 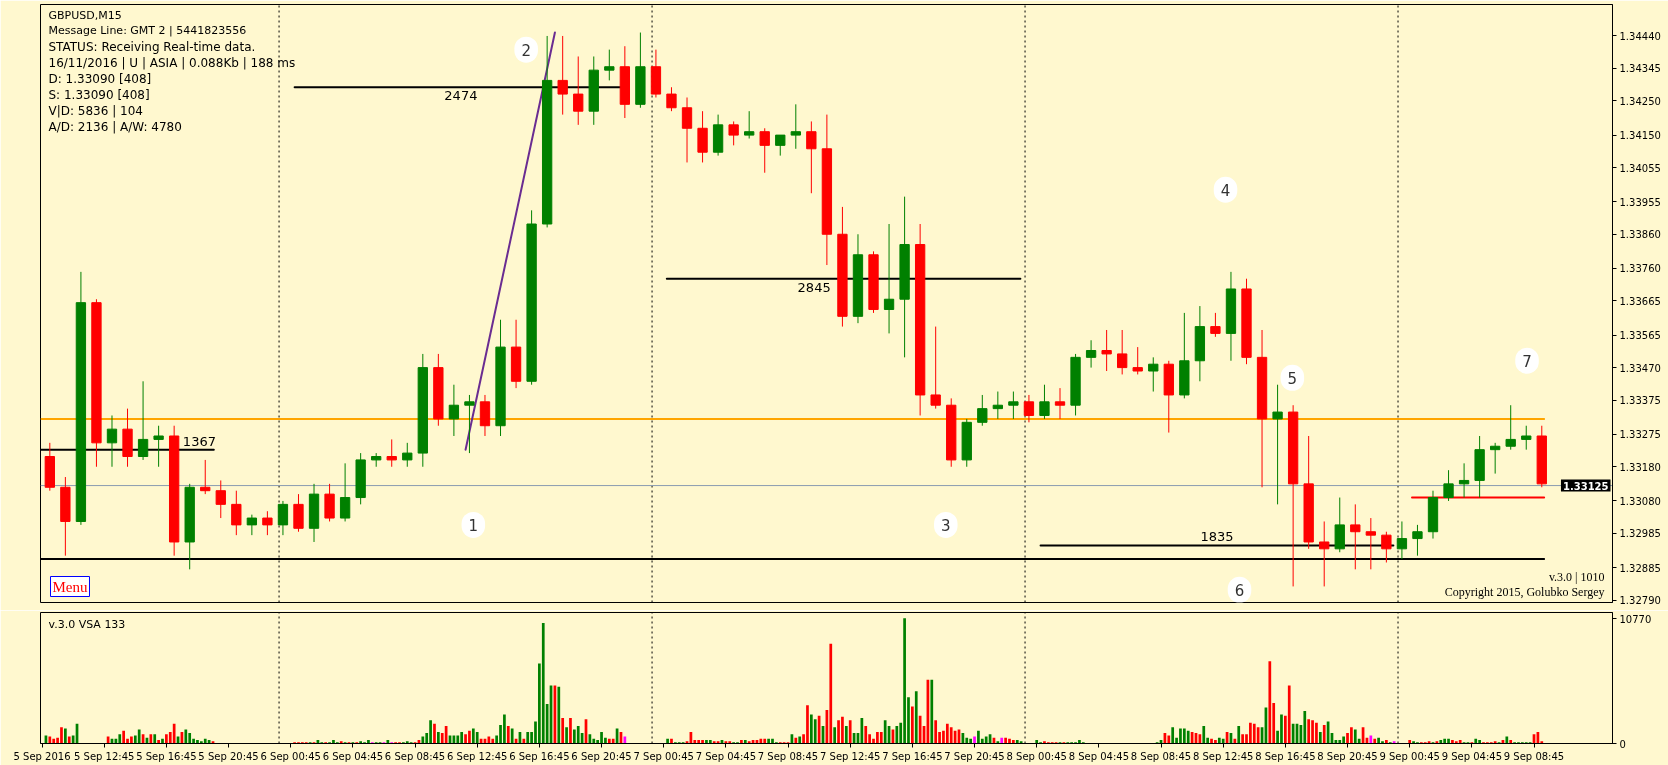 What do you see at coordinates (1640, 501) in the screenshot?
I see `y-tick-label: 1.33080` at bounding box center [1640, 501].